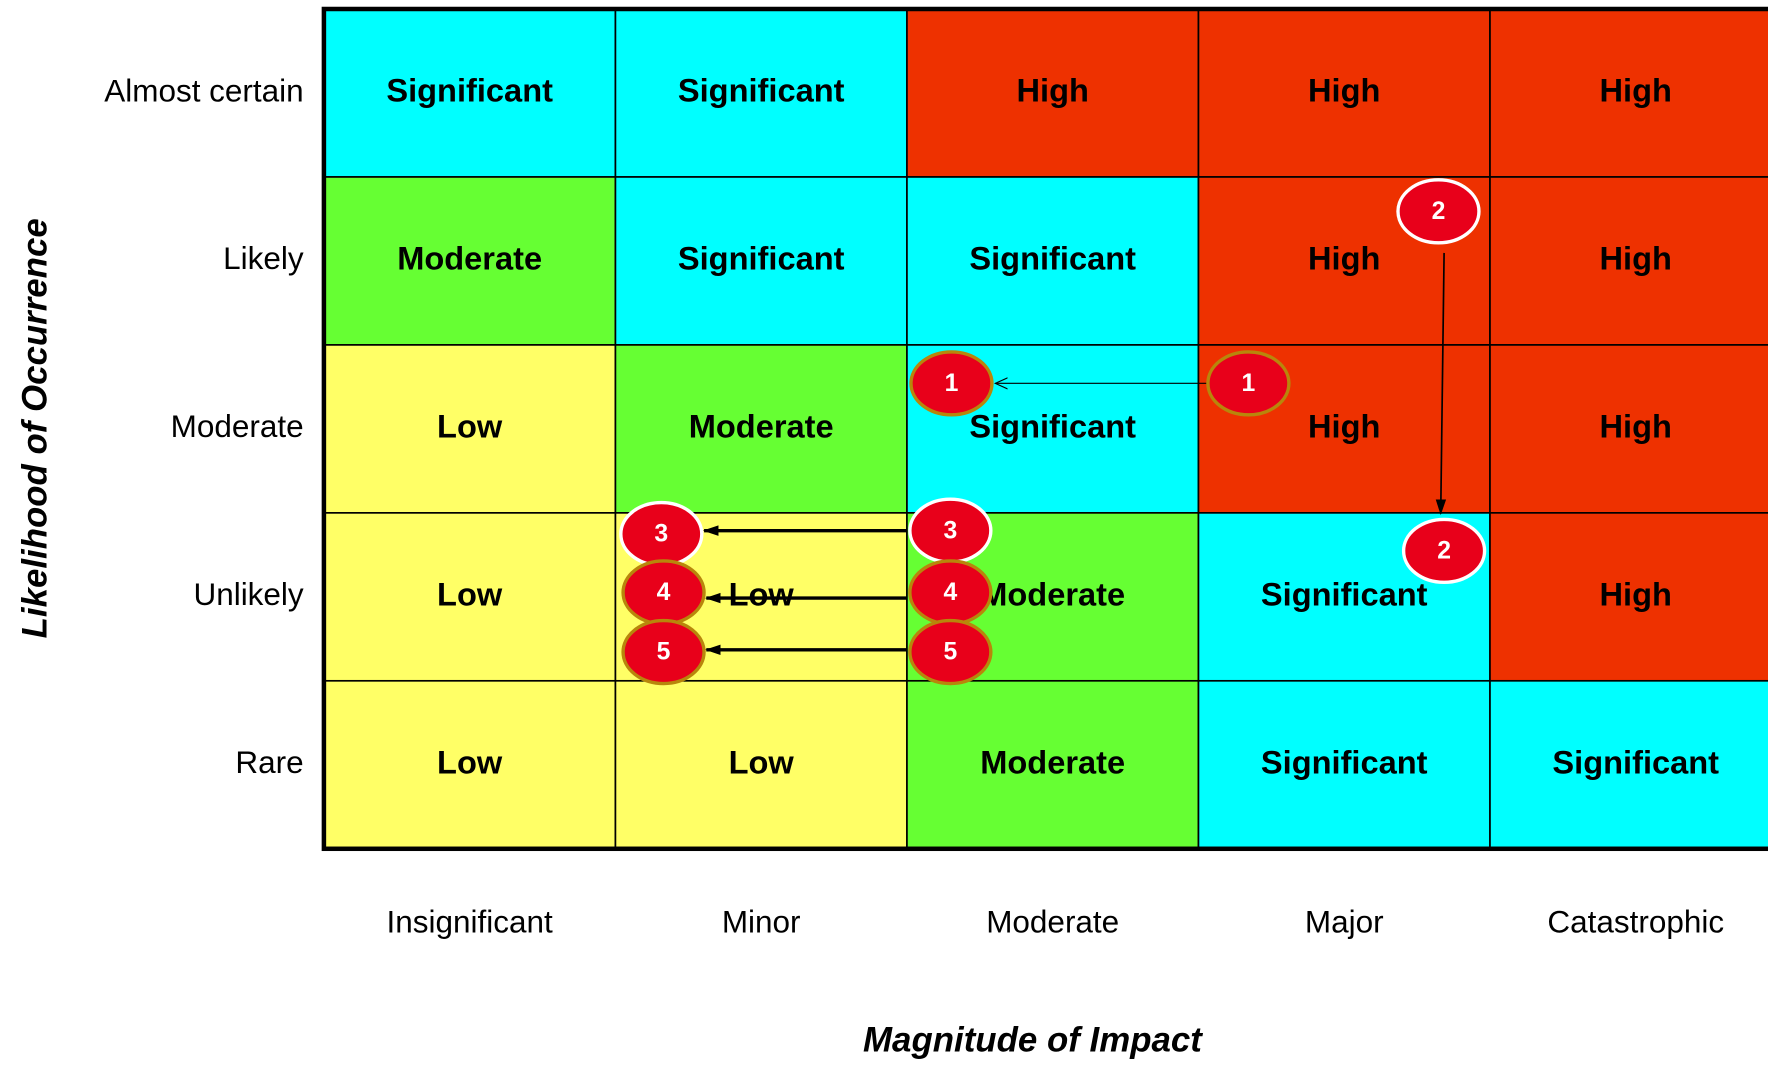 This screenshot has height=1068, width=1768. What do you see at coordinates (203, 90) in the screenshot?
I see `row-label: Almost certain` at bounding box center [203, 90].